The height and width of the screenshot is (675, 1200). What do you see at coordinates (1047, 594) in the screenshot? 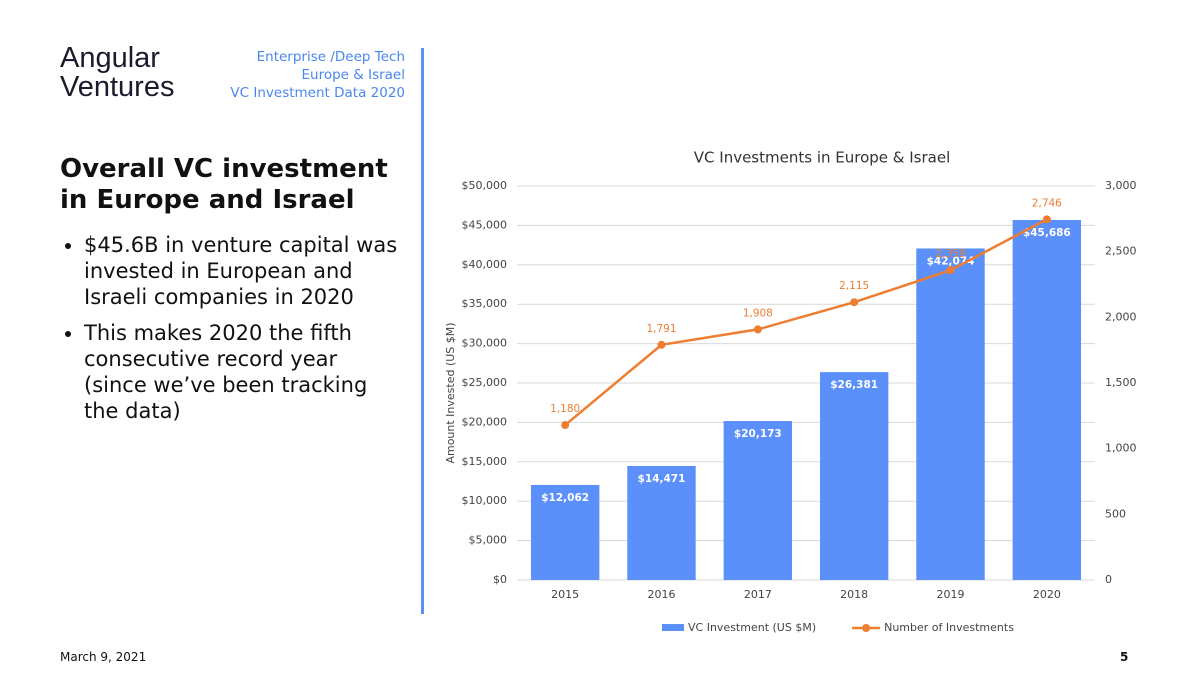
I see `x-tick-label: 2020` at bounding box center [1047, 594].